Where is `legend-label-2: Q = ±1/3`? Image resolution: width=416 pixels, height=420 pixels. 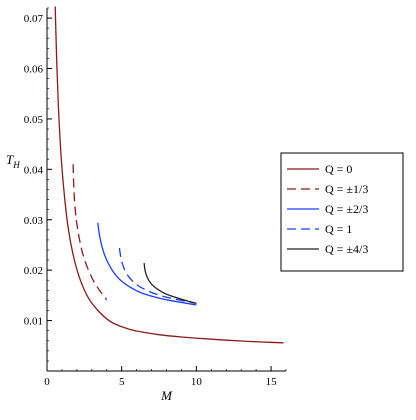 legend-label-2: Q = ±1/3 is located at coordinates (346, 189).